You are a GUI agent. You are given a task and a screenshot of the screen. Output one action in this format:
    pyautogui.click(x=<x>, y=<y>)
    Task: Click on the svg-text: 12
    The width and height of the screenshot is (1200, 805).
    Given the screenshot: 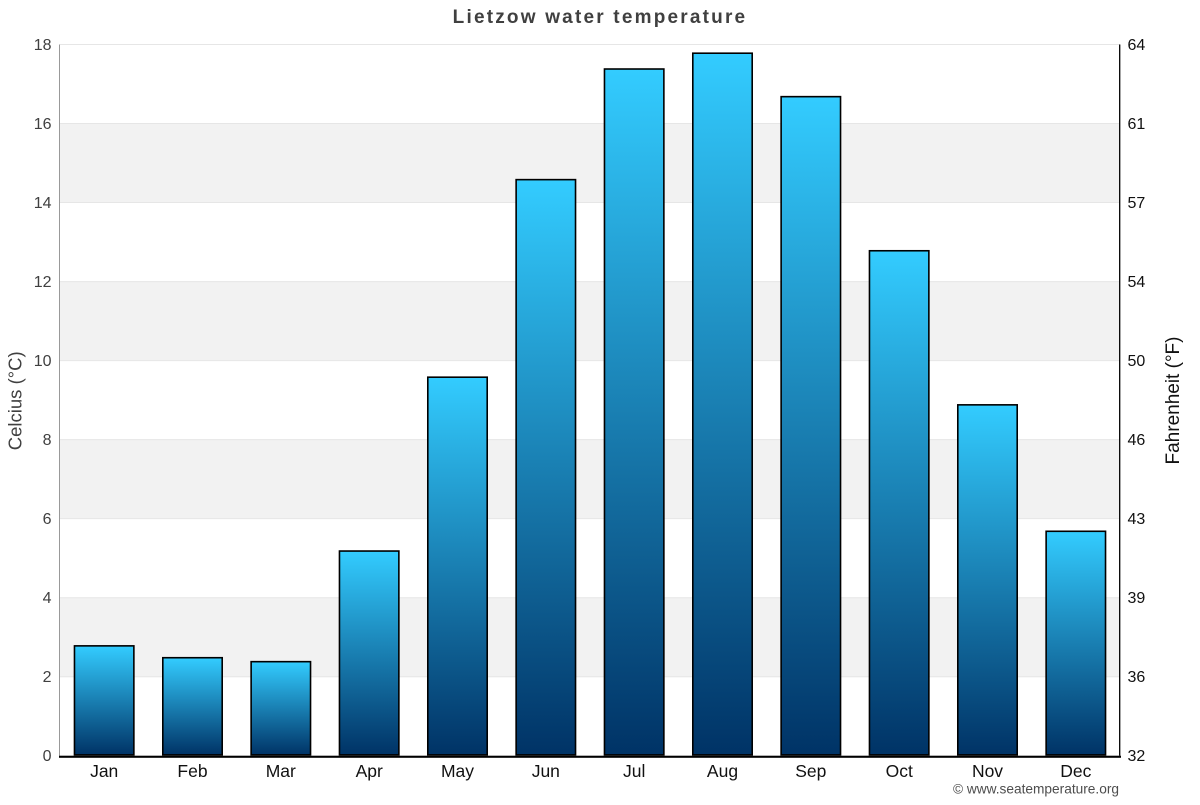 What is the action you would take?
    pyautogui.click(x=43, y=282)
    